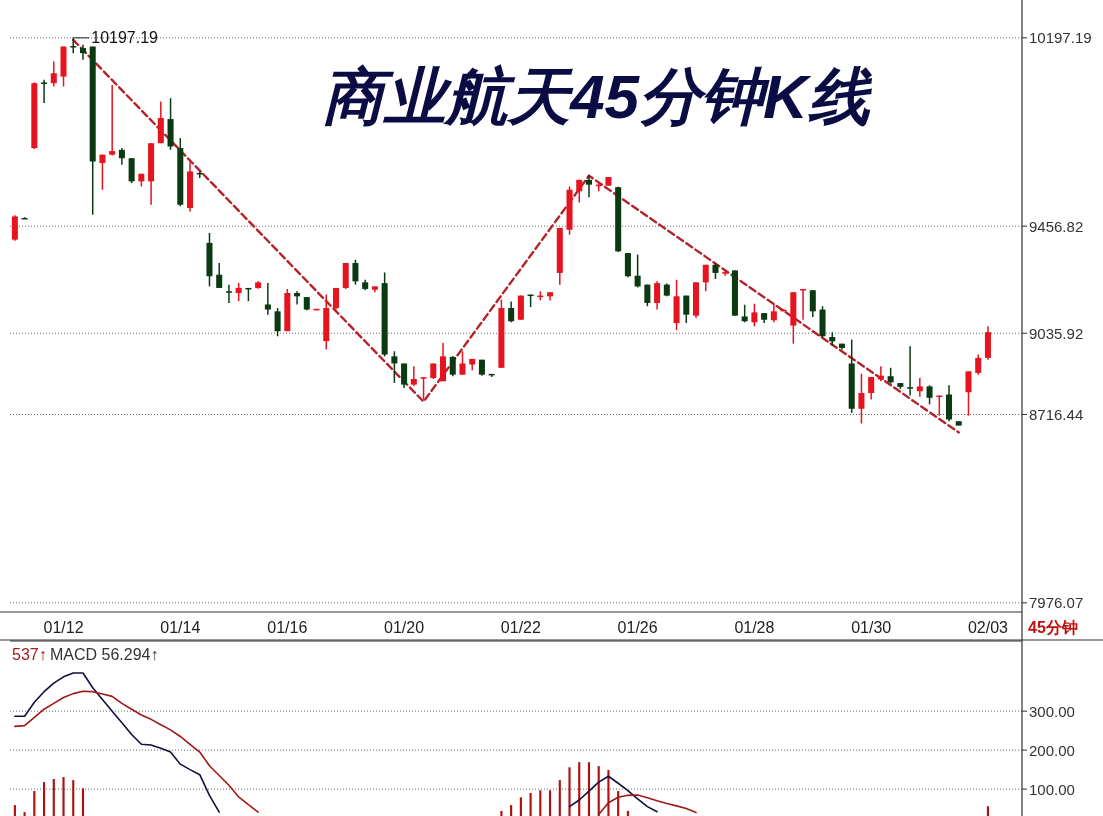 The width and height of the screenshot is (1103, 816). Describe the element at coordinates (988, 627) in the screenshot. I see `x-tick-label: 02/03` at that location.